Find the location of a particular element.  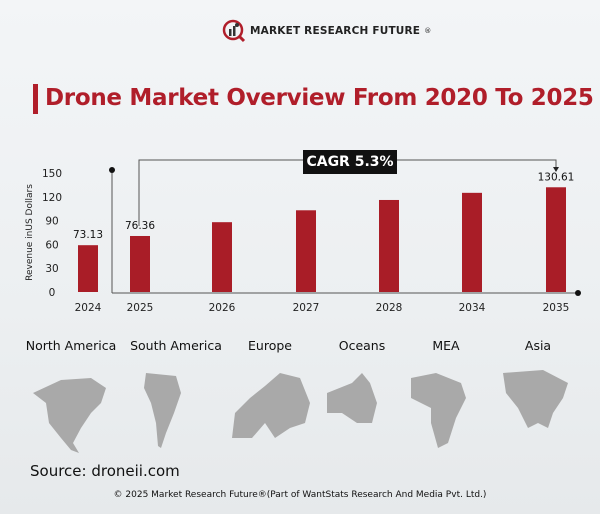

region-label: MEA is located at coordinates (446, 345).